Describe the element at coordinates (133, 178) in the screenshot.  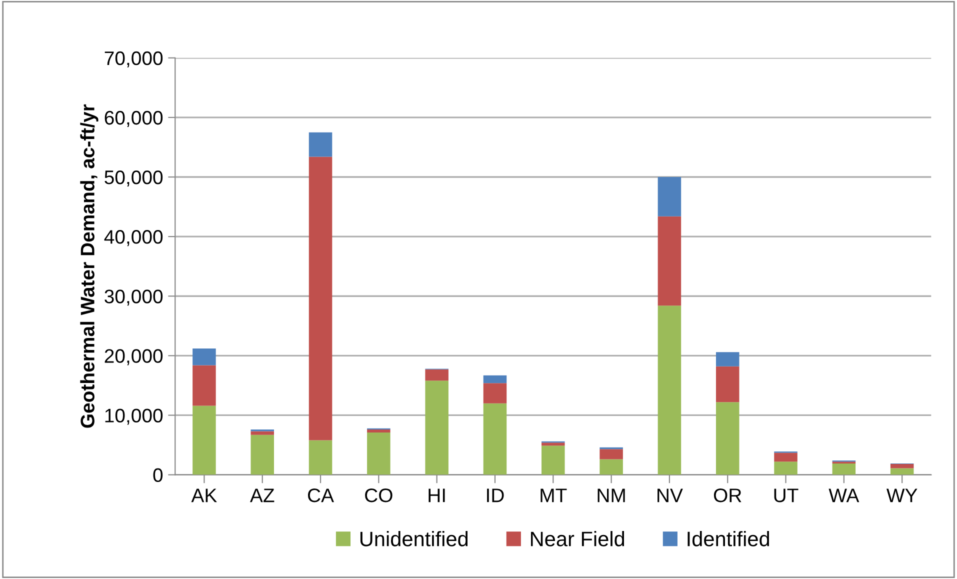
I see `y-tick-label: 50,000` at that location.